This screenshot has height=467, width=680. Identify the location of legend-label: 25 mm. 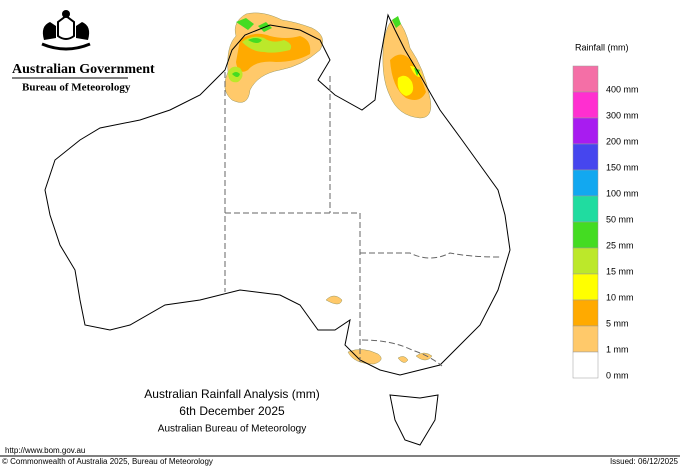
(620, 245).